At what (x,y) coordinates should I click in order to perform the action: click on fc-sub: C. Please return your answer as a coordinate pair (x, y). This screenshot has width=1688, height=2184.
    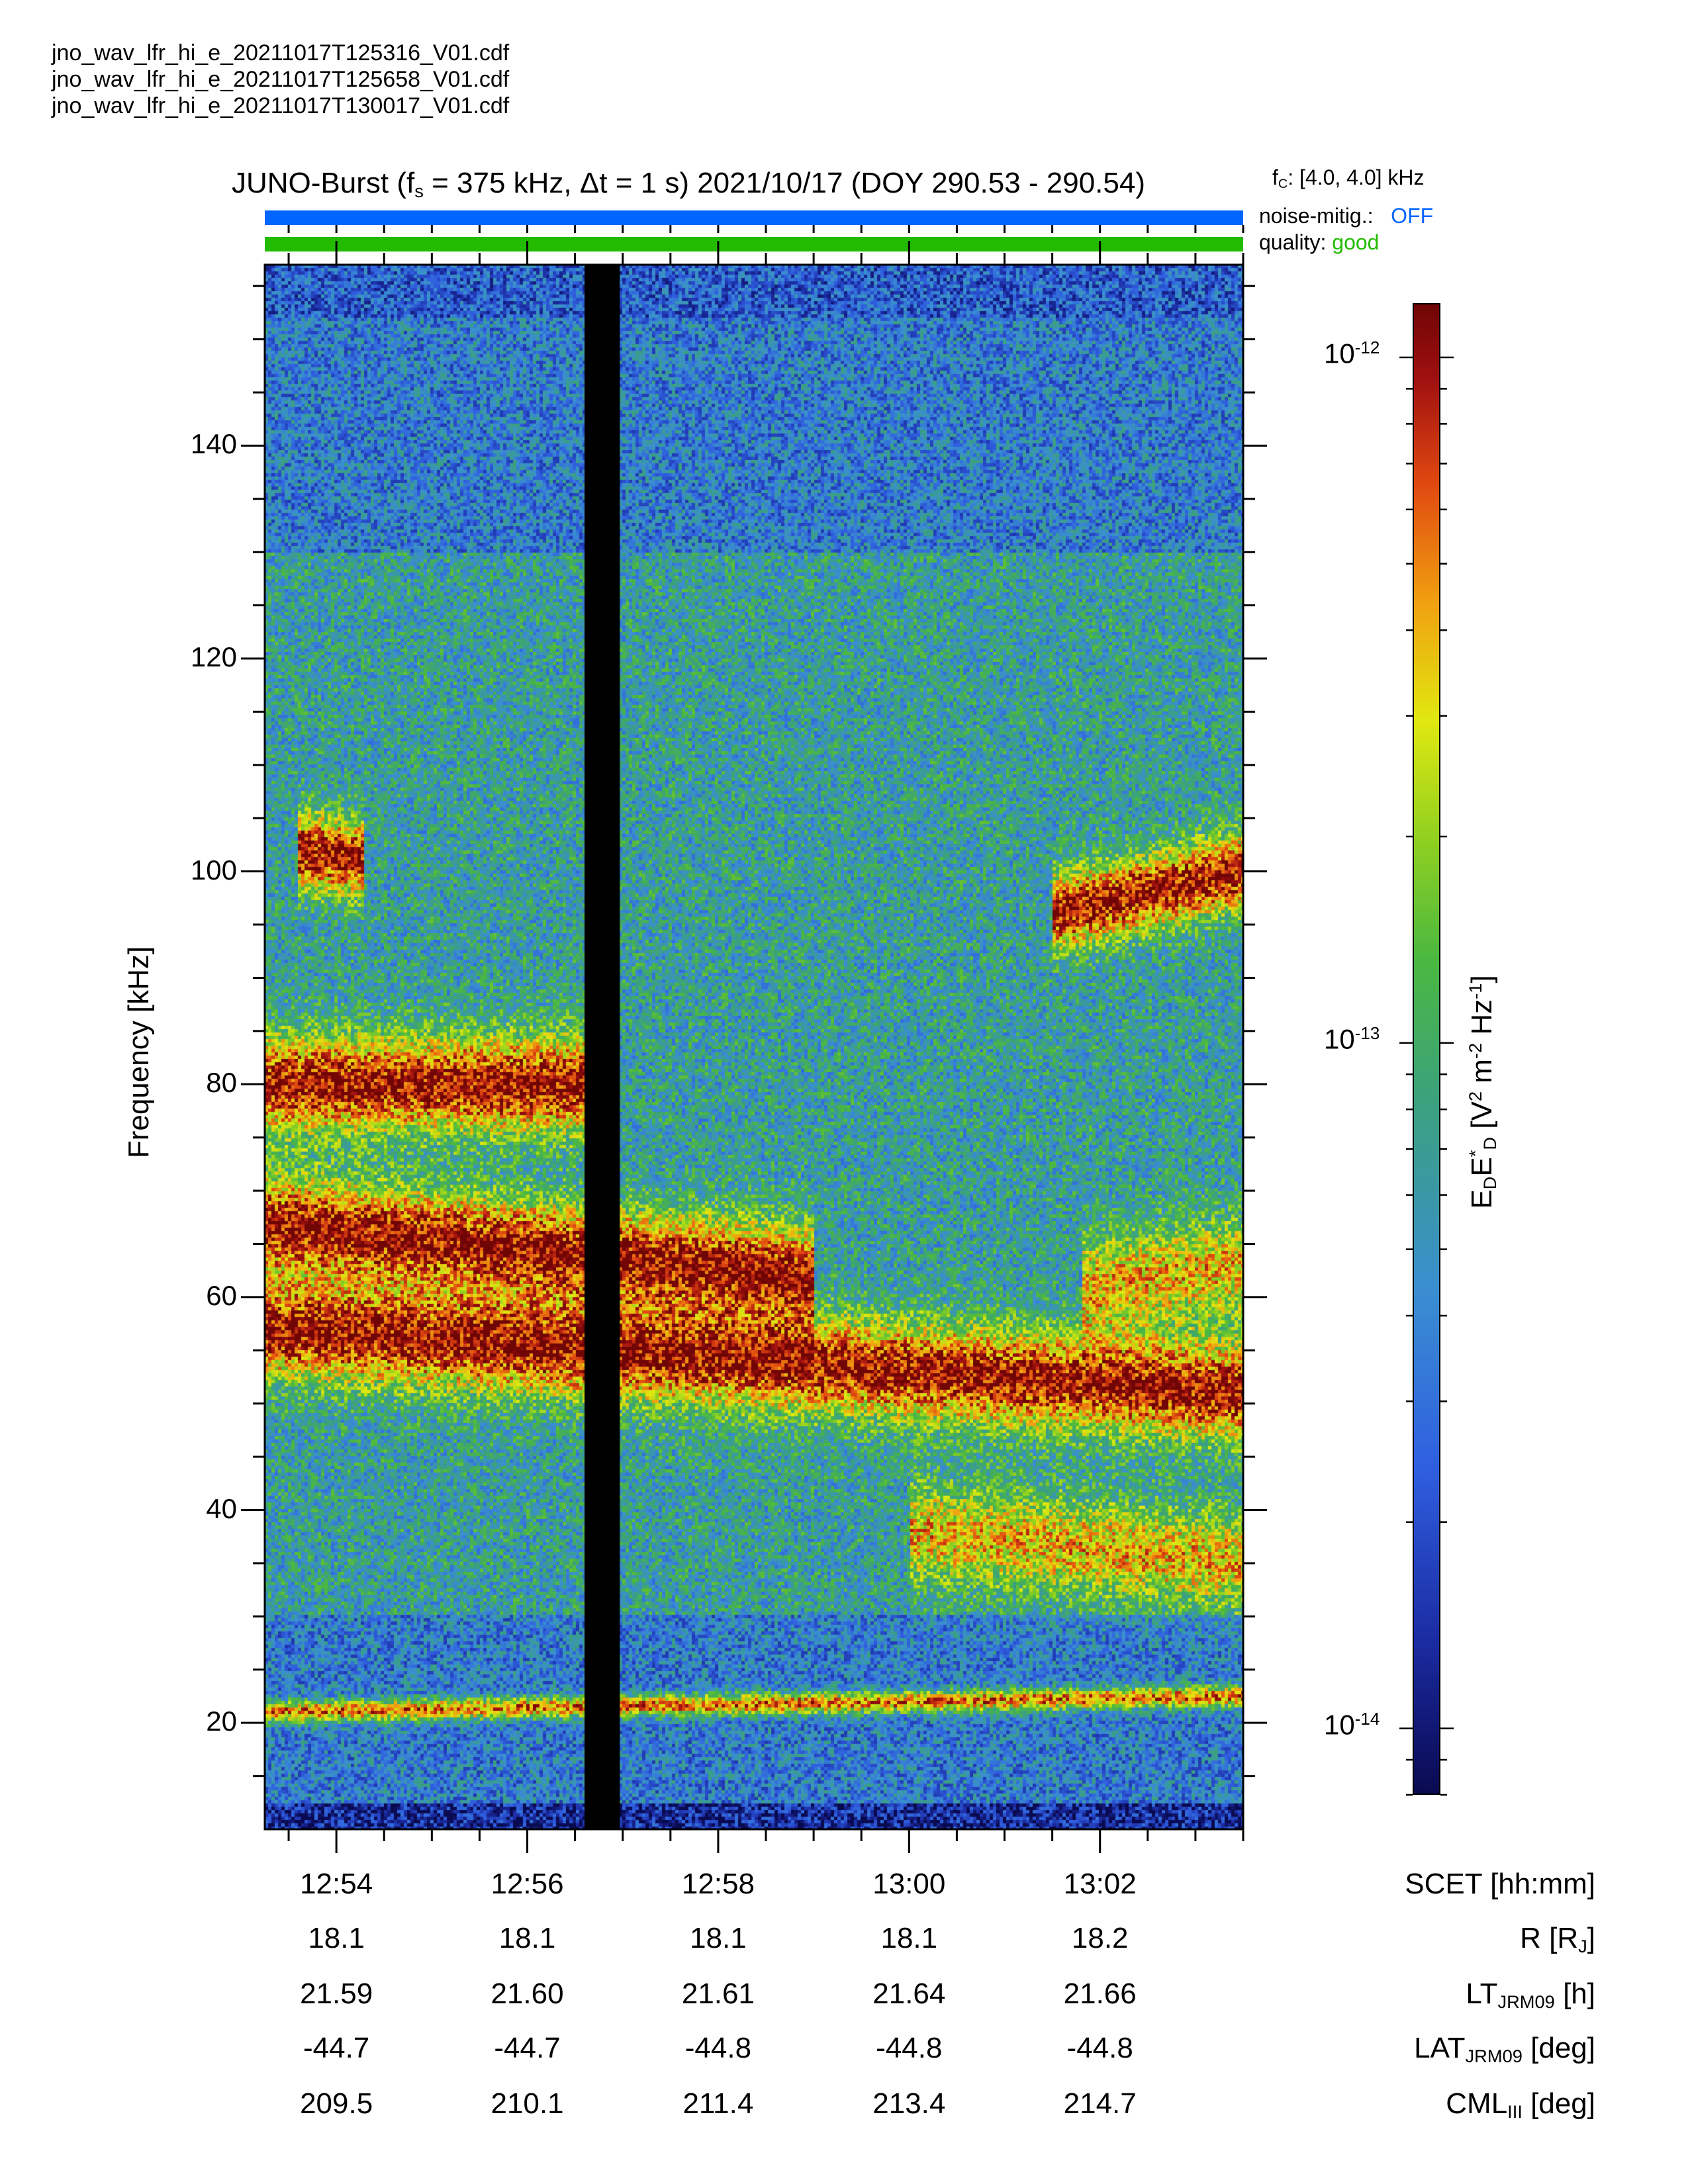
    Looking at the image, I should click on (1283, 183).